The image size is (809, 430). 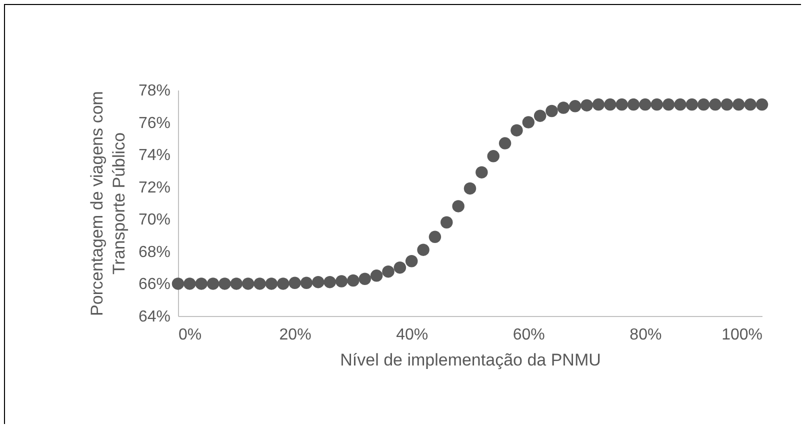 I want to click on x-tick-label: 60%, so click(x=528, y=335).